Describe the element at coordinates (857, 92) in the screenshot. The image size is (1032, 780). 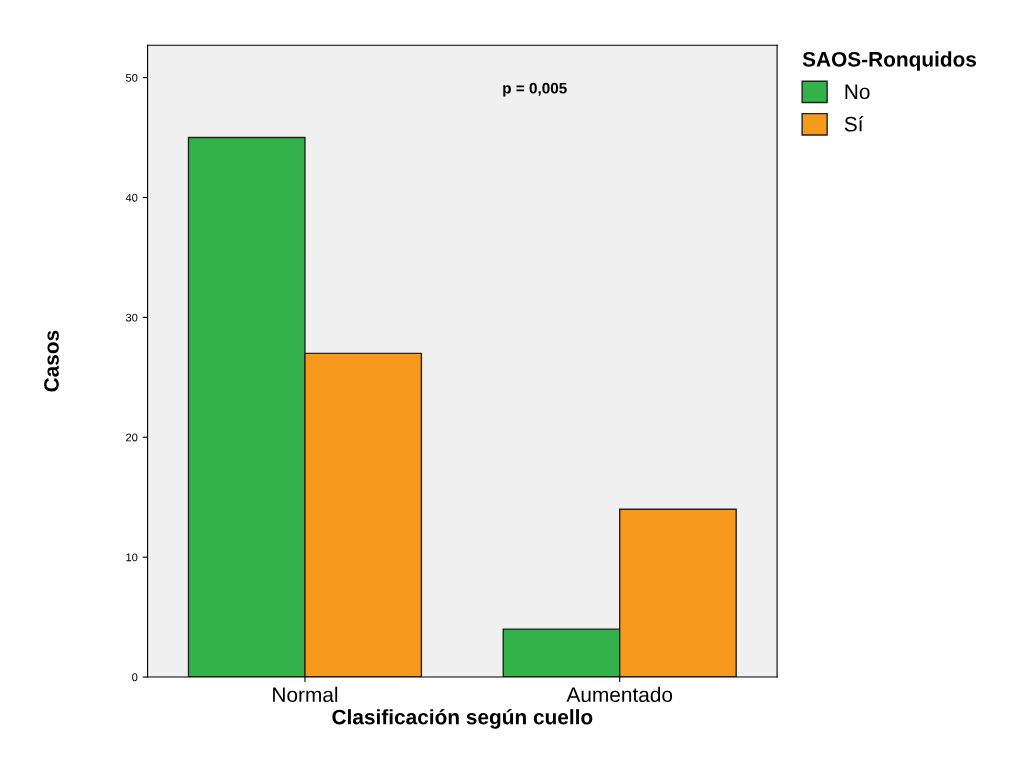
I see `legend-label: No` at that location.